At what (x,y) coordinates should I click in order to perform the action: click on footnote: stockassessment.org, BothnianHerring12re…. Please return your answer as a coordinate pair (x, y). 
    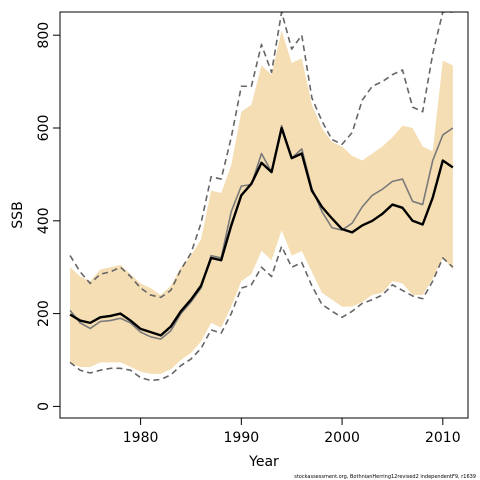
    Looking at the image, I should click on (385, 477).